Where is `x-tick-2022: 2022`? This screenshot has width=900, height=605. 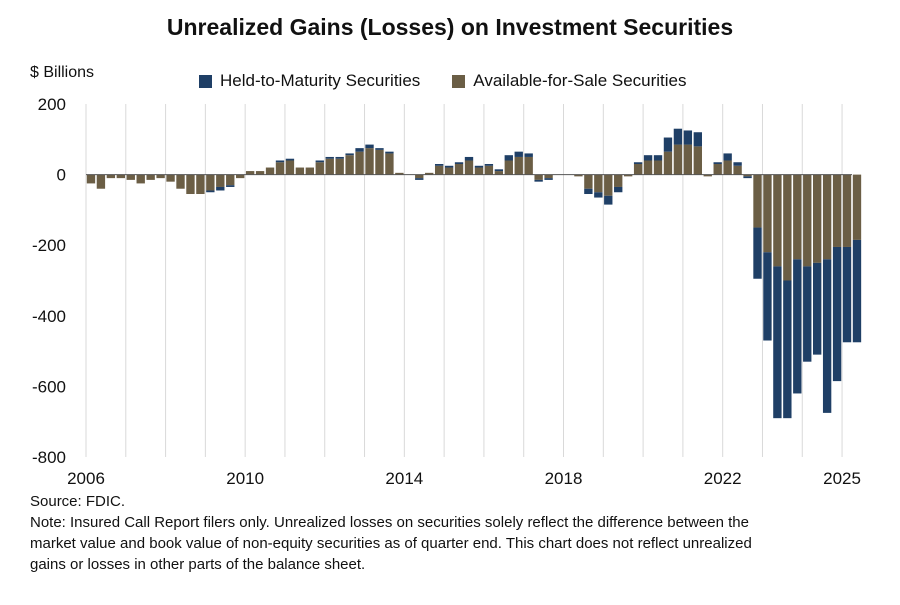 x-tick-2022: 2022 is located at coordinates (723, 478).